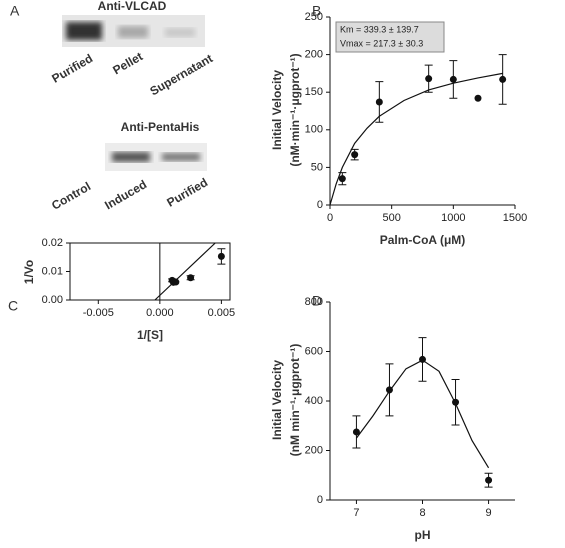 The width and height of the screenshot is (565, 548). I want to click on panel-letter: A, so click(15, 11).